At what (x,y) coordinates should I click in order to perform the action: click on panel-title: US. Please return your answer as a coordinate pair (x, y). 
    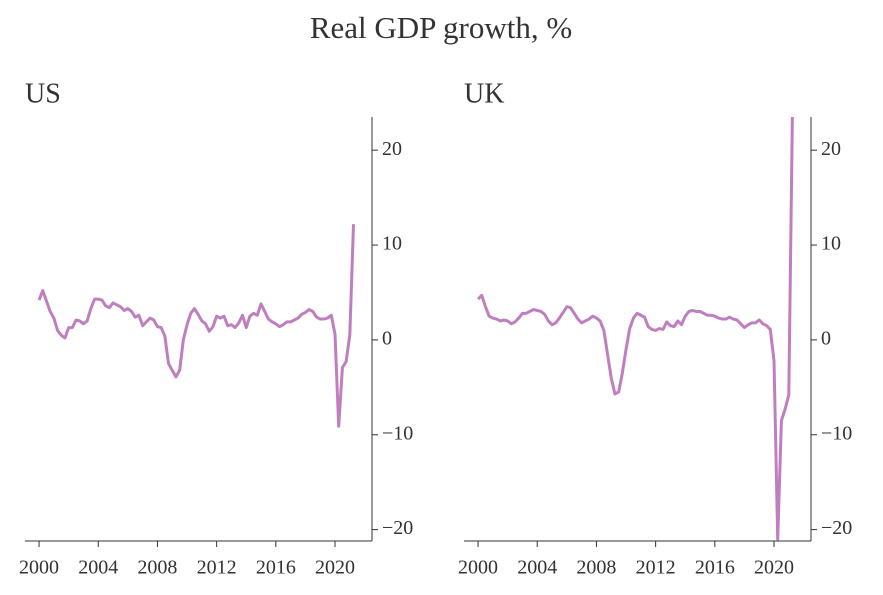
    Looking at the image, I should click on (43, 93).